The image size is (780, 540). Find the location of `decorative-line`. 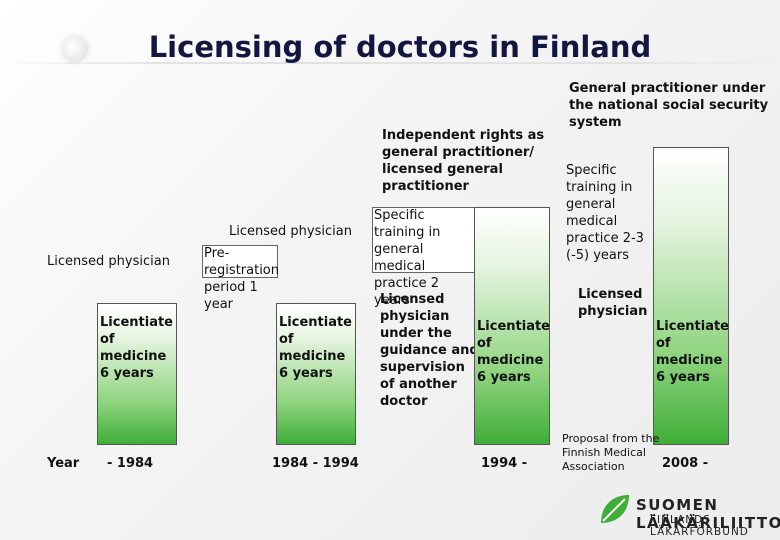

decorative-line is located at coordinates (390, 63).